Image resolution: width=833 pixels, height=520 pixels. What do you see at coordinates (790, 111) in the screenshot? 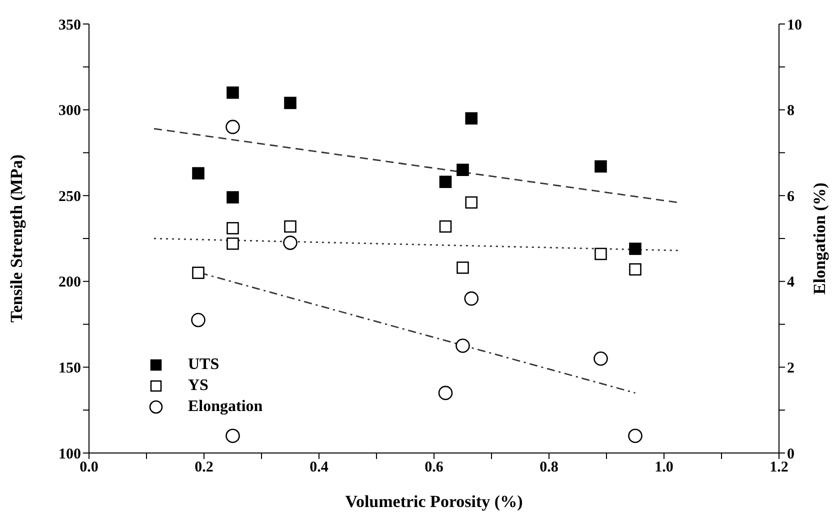
I see `y2-tick-label: 8` at bounding box center [790, 111].